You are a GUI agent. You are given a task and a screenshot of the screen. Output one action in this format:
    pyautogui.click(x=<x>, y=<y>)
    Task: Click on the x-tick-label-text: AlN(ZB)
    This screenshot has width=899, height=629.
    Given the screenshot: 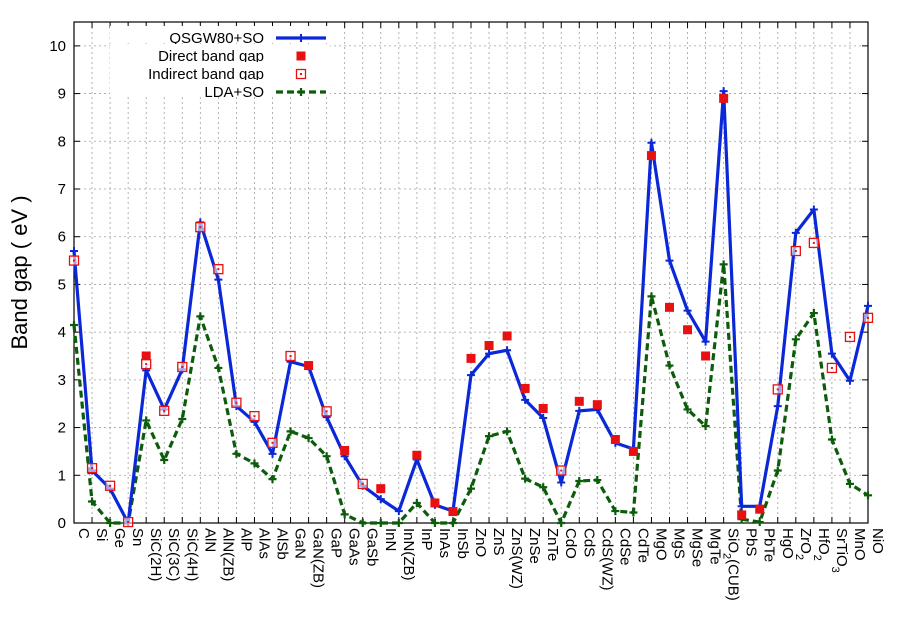 What is the action you would take?
    pyautogui.click(x=227, y=554)
    